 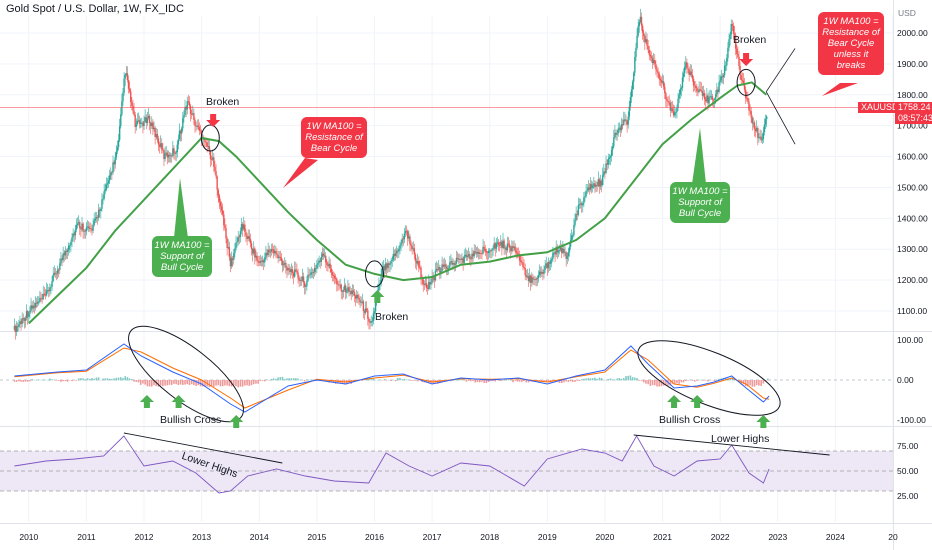 I want to click on macd-signal-line, so click(x=392, y=378).